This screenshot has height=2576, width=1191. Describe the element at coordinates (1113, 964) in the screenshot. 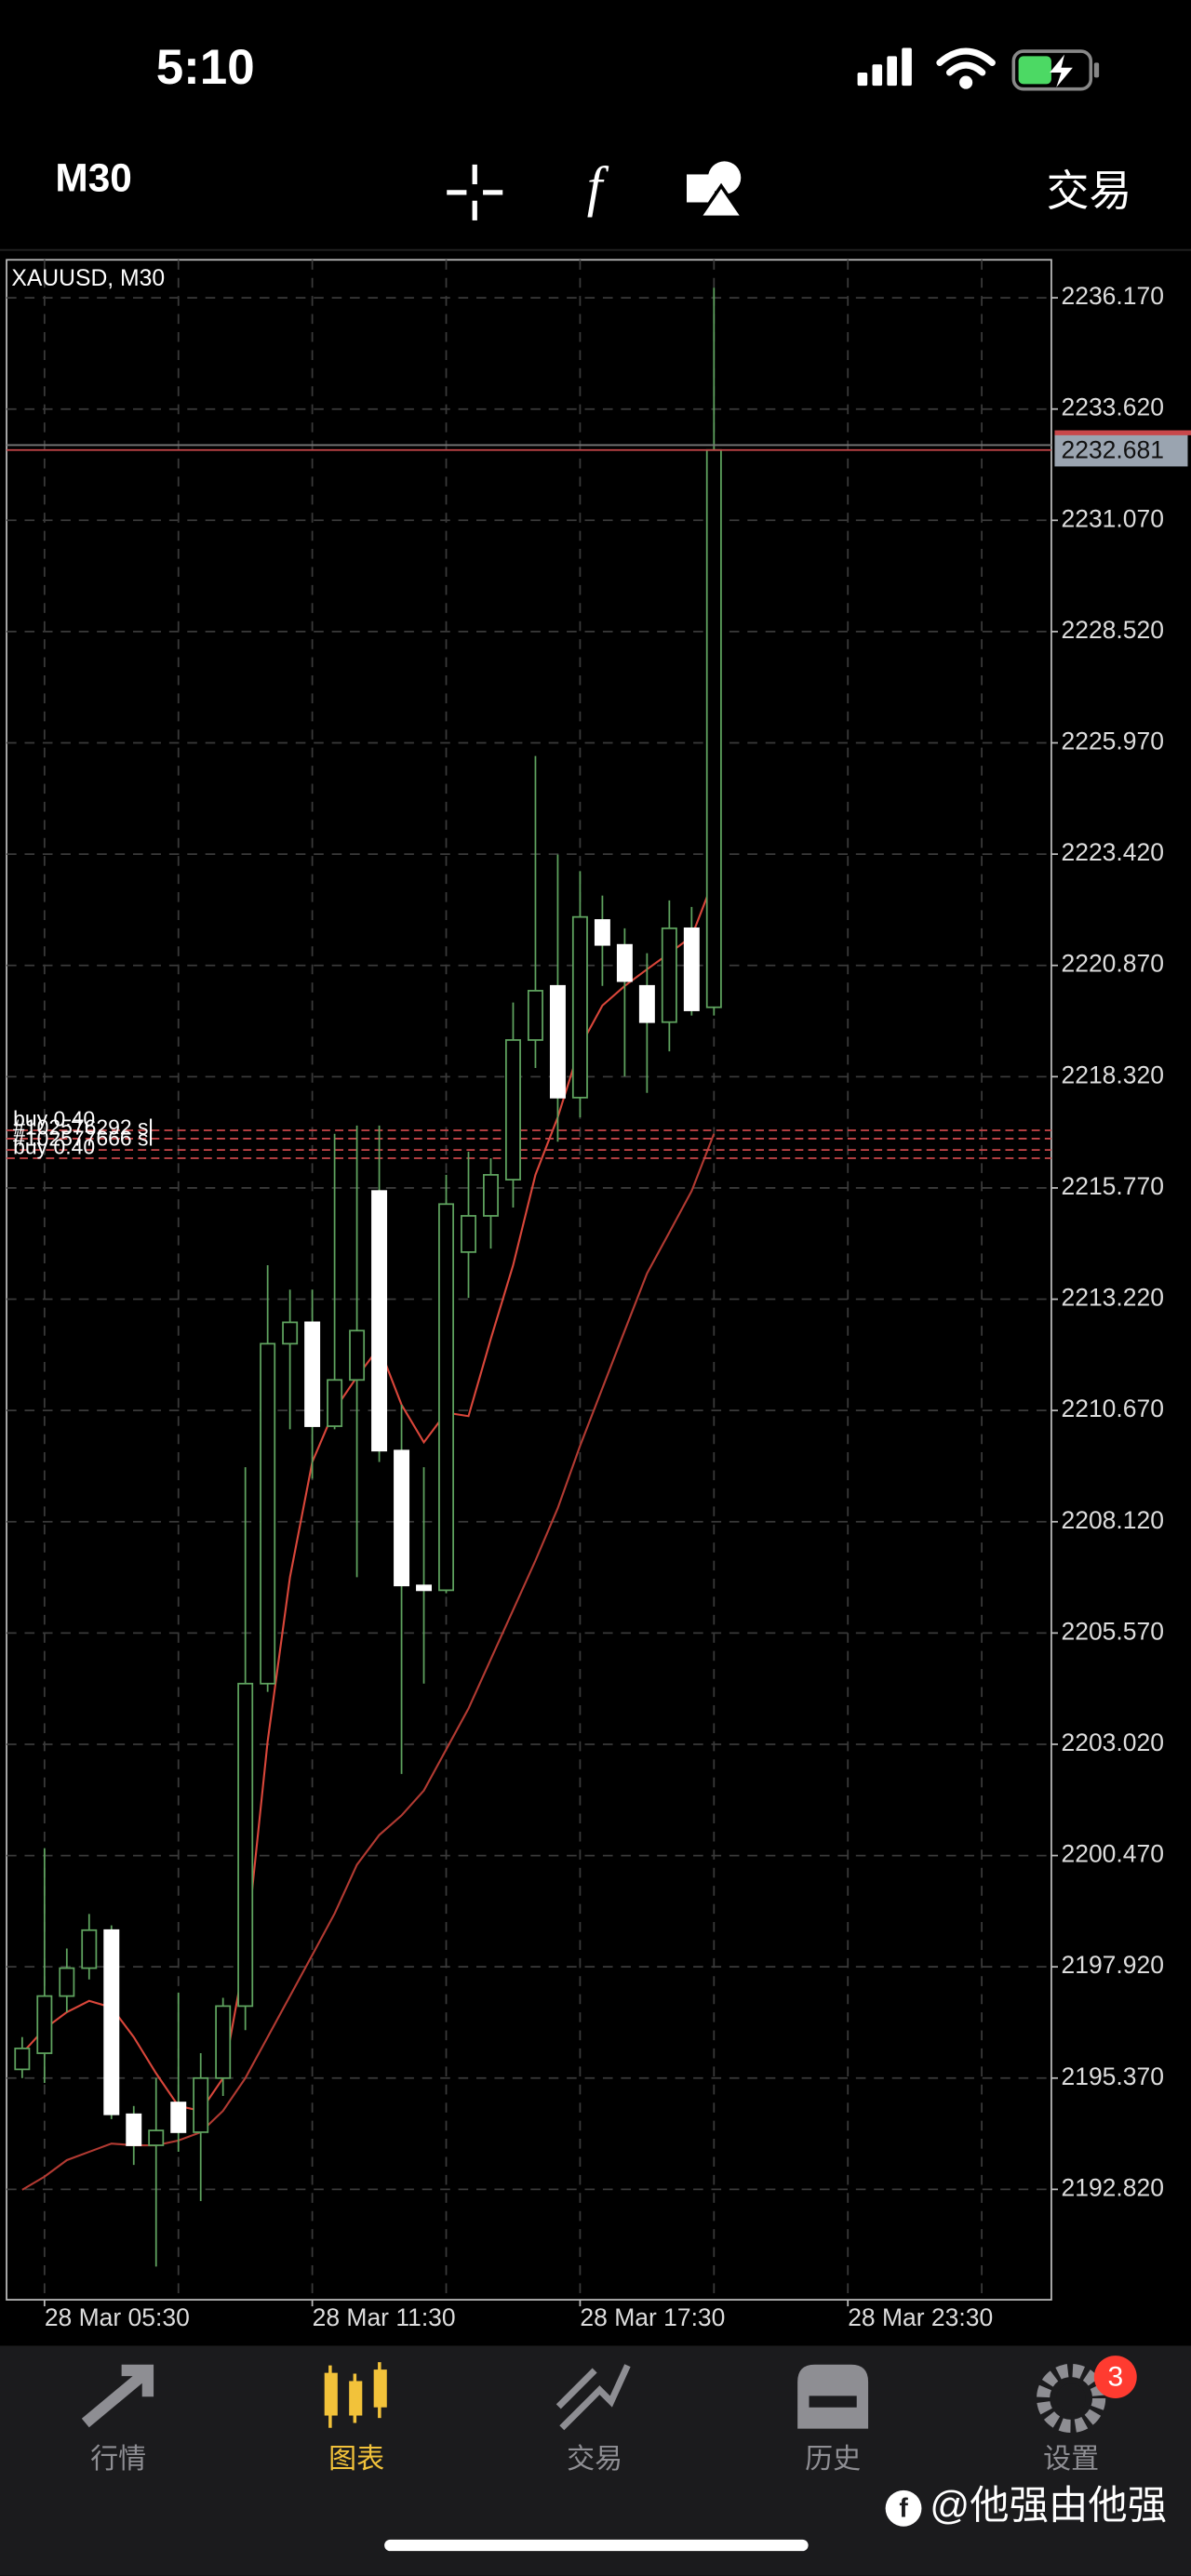

I see `y-tick-label: 2220.870` at that location.